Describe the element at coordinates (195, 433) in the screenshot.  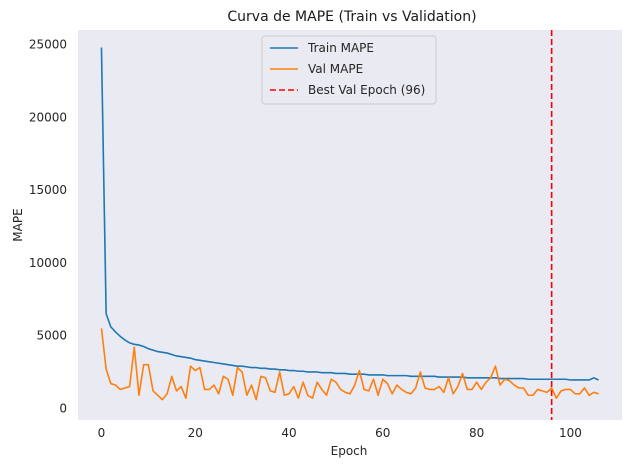
I see `x-tick-label: 20` at that location.